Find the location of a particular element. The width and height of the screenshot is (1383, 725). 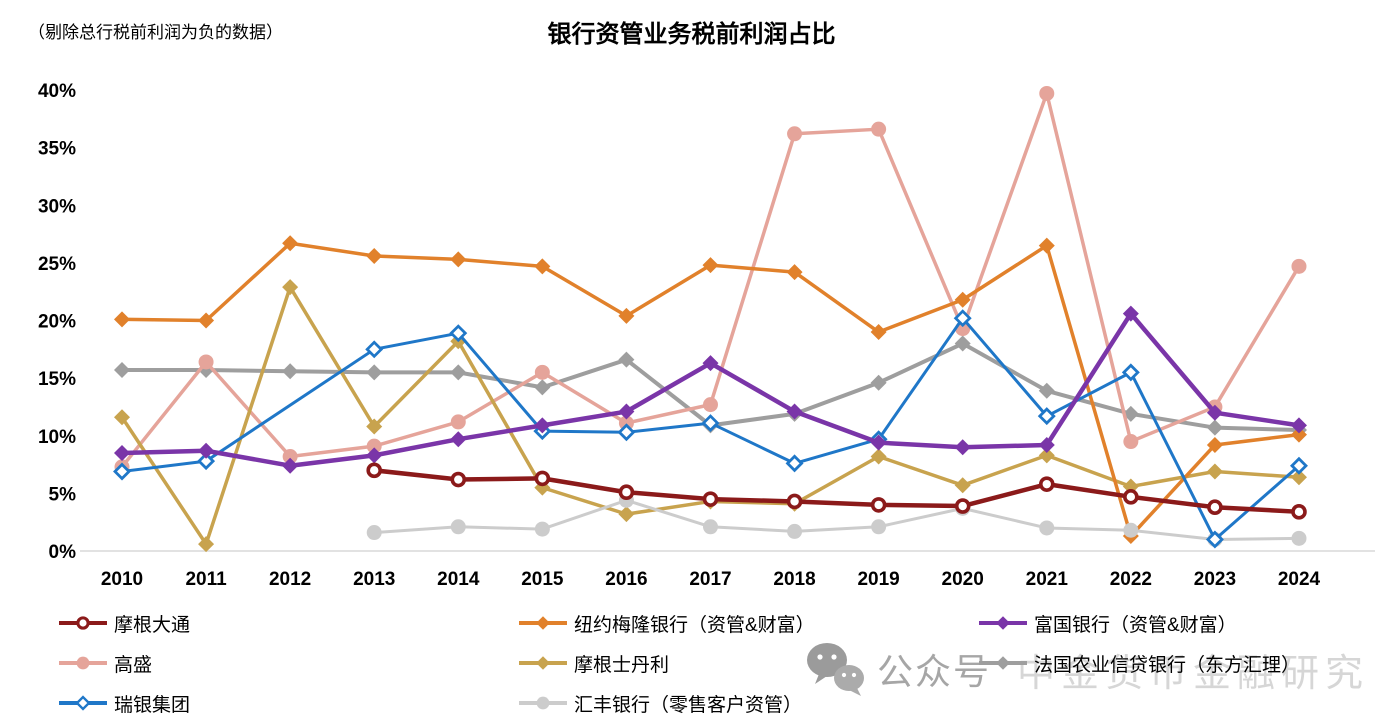

legend-label-goldman: 高盛 is located at coordinates (133, 665).